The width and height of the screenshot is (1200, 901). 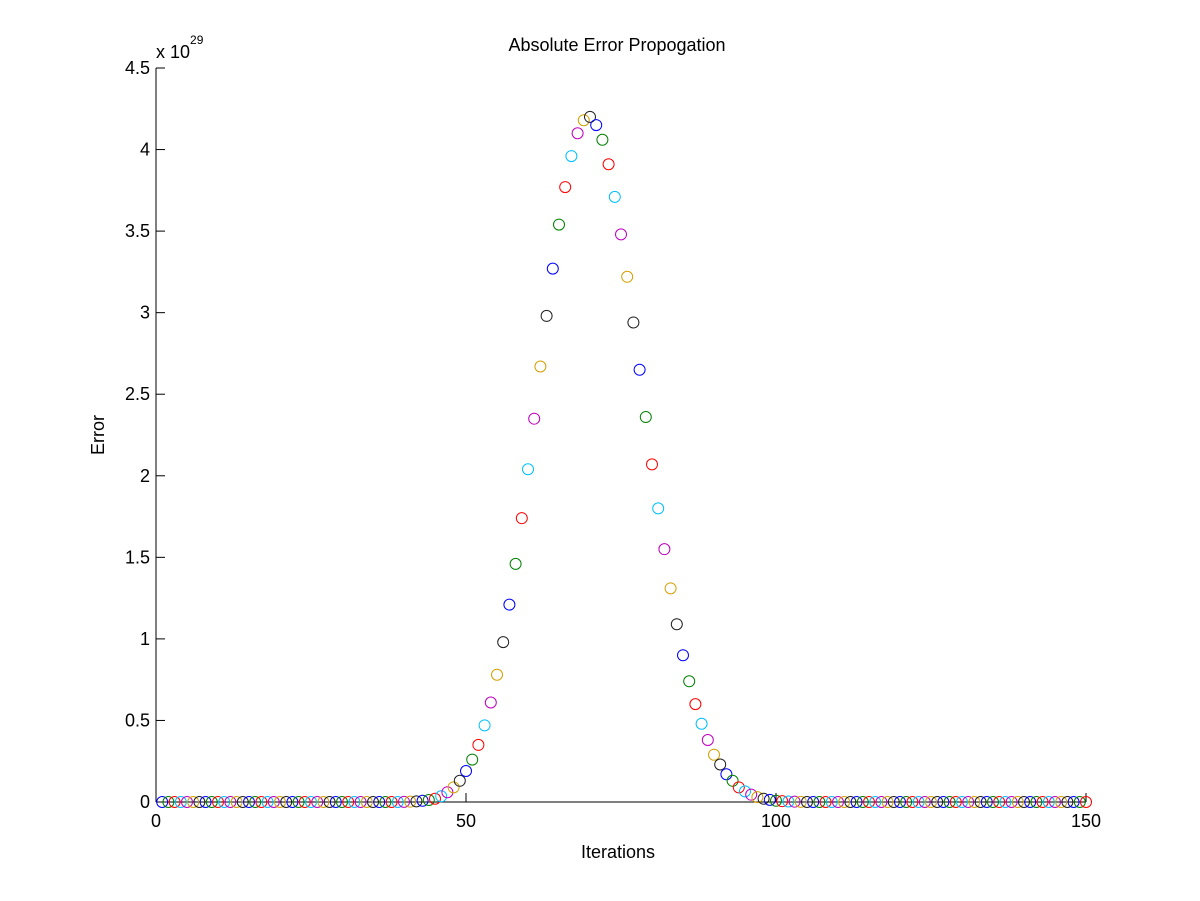 I want to click on y-axis-label: Error, so click(x=98, y=435).